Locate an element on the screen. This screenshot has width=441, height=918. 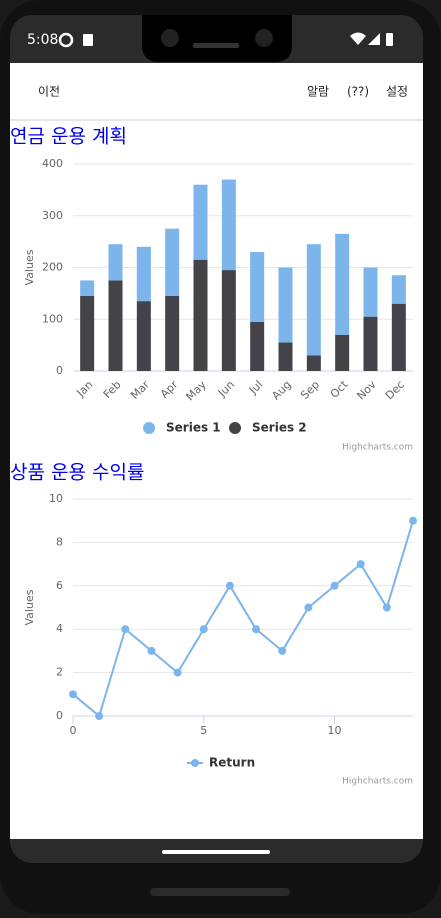
y-tick-label: 2 is located at coordinates (59, 672).